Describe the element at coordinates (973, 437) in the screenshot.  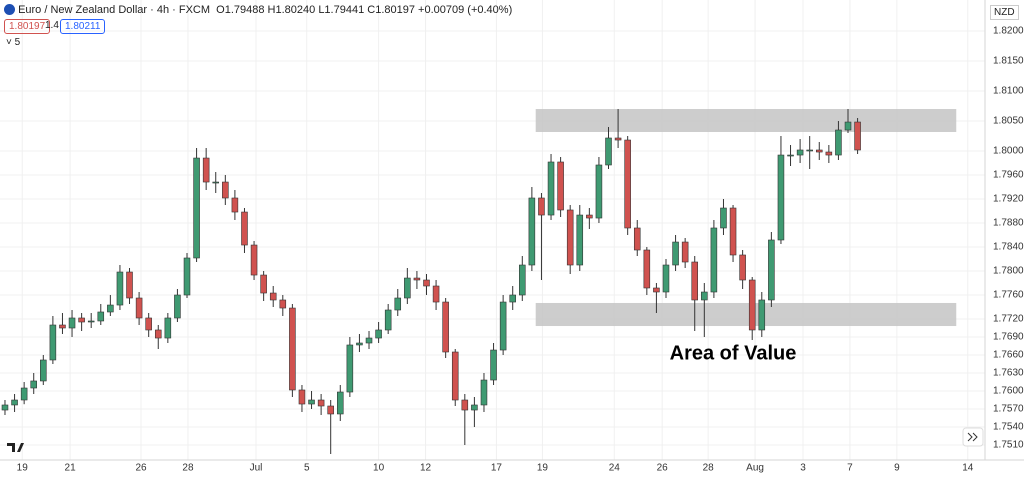
I see `scroll-button` at that location.